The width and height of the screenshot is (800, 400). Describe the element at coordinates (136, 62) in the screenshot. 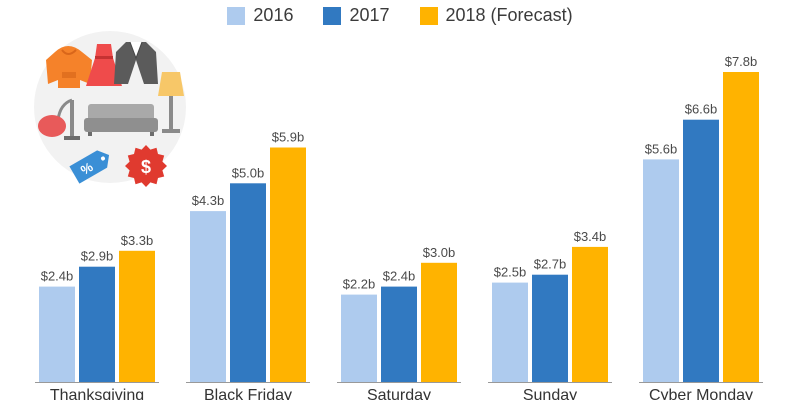

I see `blazer-icon` at that location.